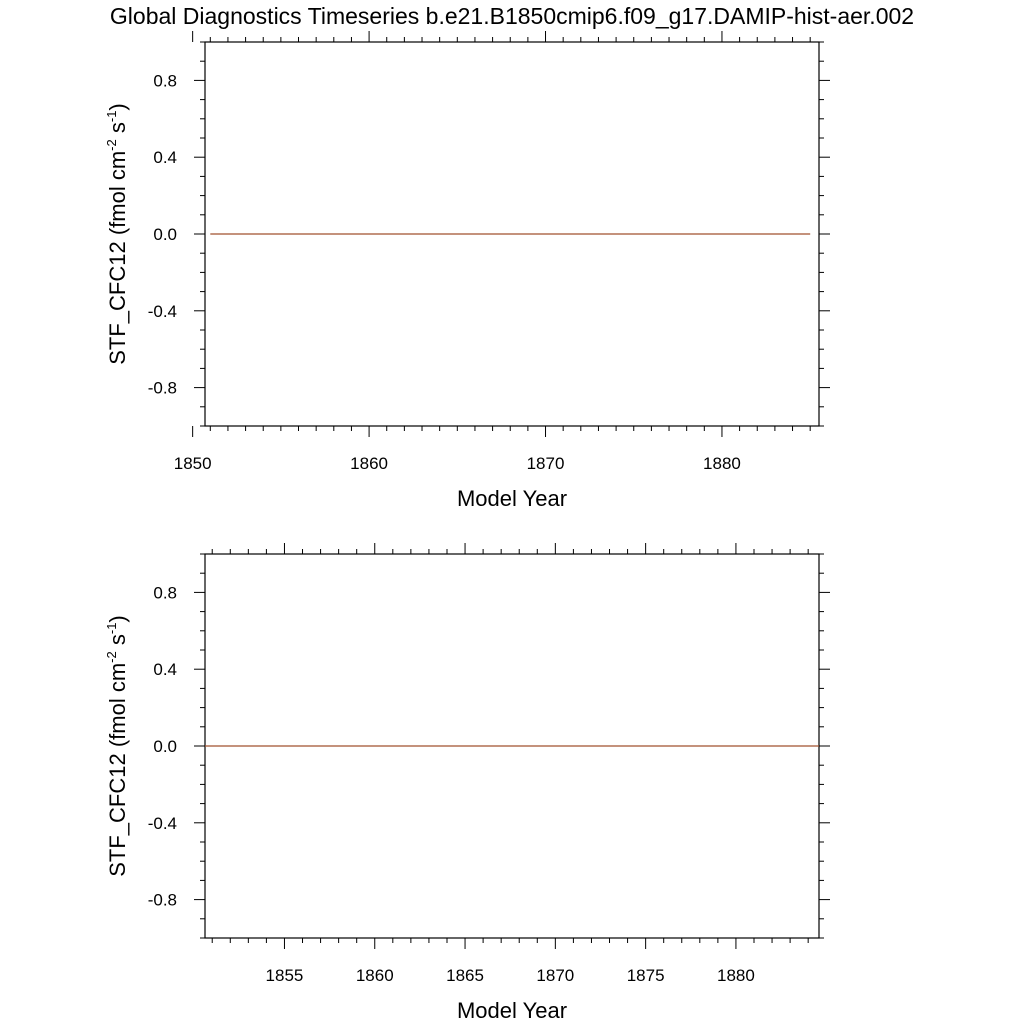 The image size is (1024, 1024). Describe the element at coordinates (465, 975) in the screenshot. I see `x-tick-label: 1865` at that location.